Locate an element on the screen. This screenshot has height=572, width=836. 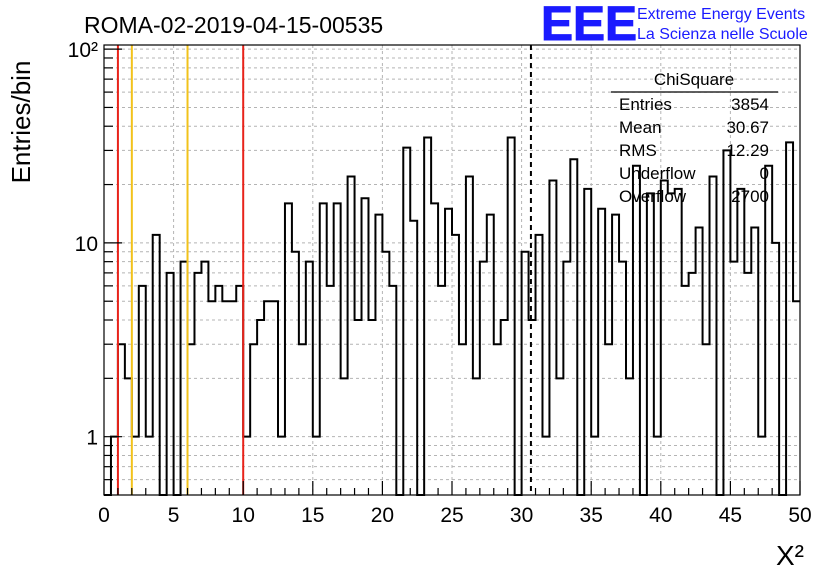
x-tick-label: 5 is located at coordinates (174, 515).